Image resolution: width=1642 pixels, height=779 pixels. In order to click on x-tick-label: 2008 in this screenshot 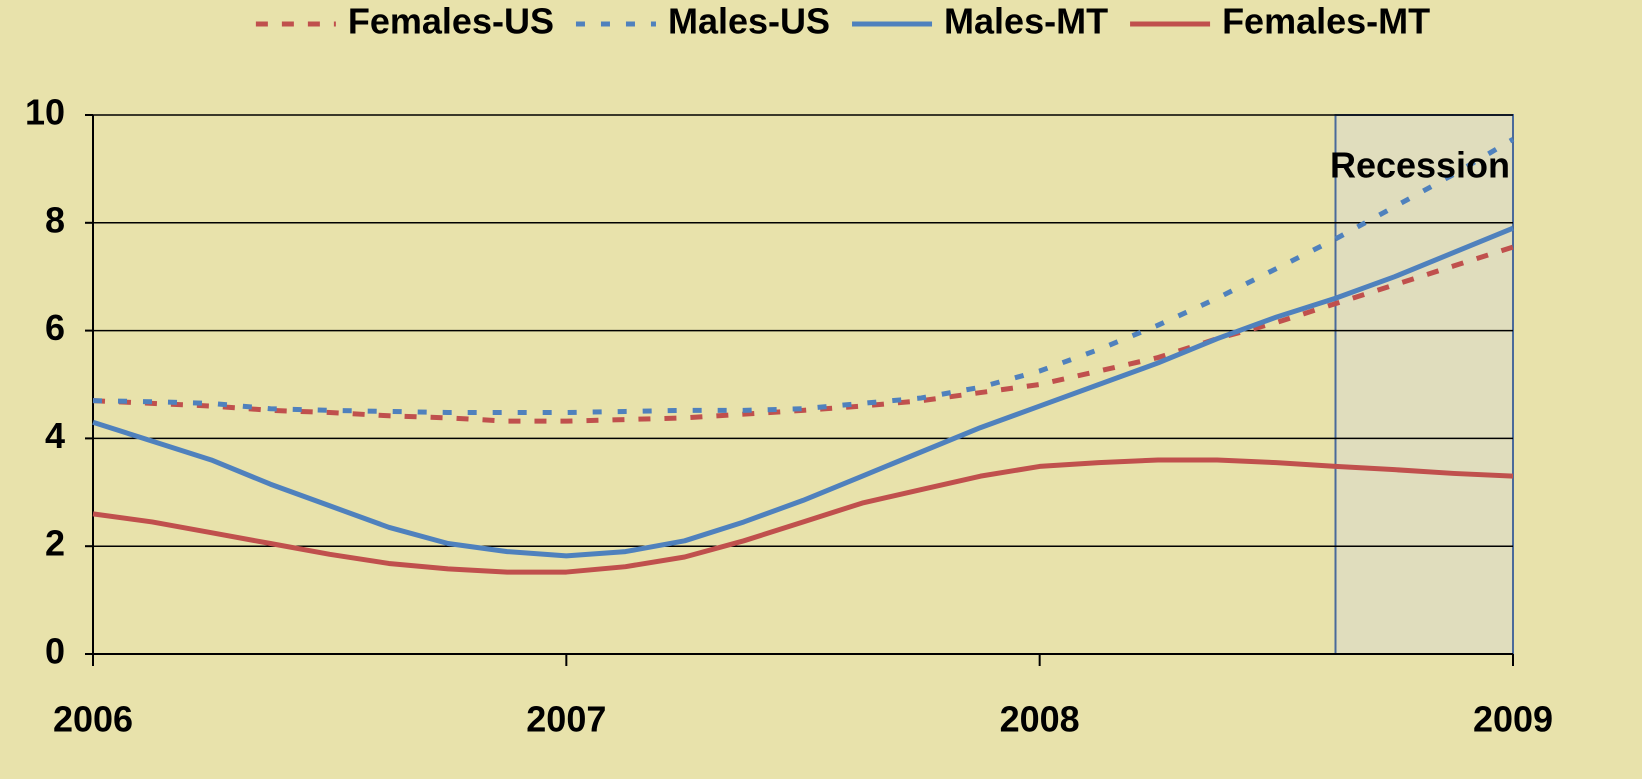, I will do `click(1040, 719)`.